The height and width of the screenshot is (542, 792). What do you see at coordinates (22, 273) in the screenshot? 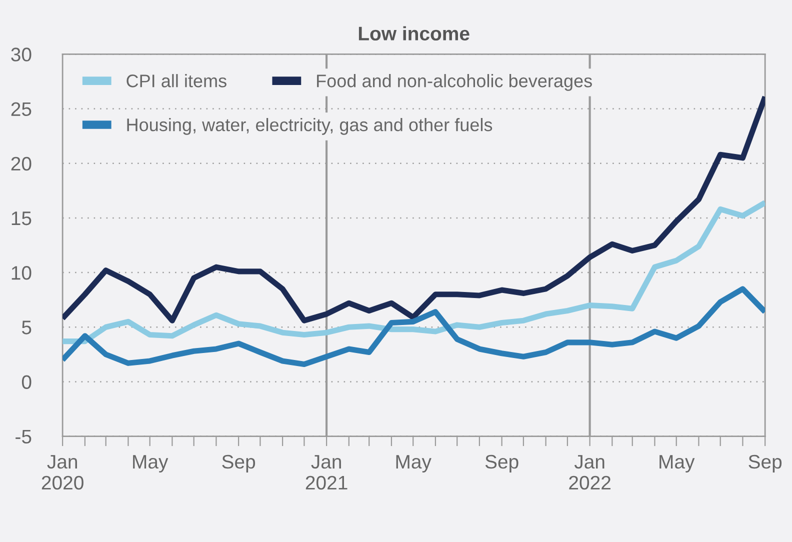
I see `y-tick-label: 10` at bounding box center [22, 273].